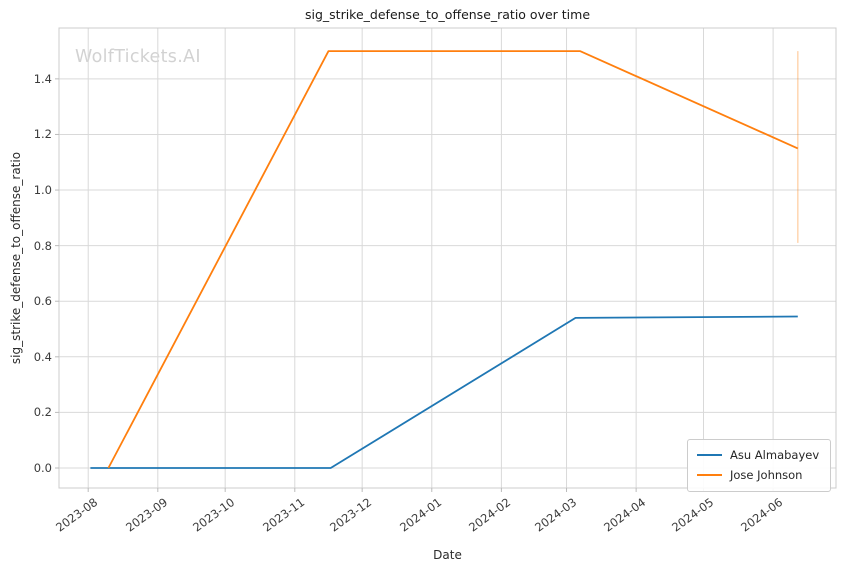 The height and width of the screenshot is (575, 844). I want to click on legend-item: Jose Johnson, so click(759, 475).